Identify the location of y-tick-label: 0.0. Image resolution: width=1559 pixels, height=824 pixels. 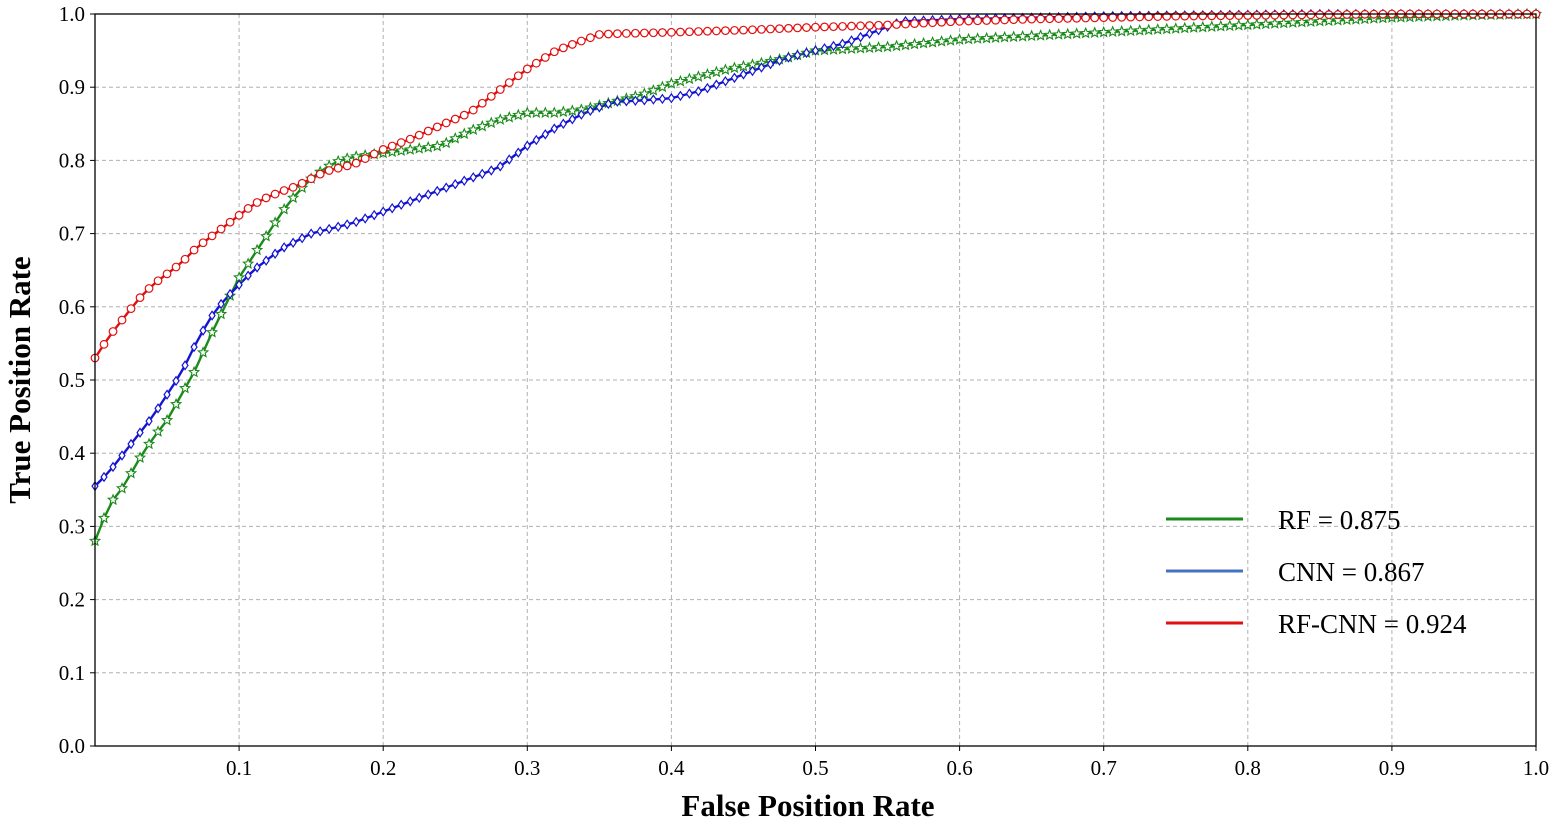
(72, 746).